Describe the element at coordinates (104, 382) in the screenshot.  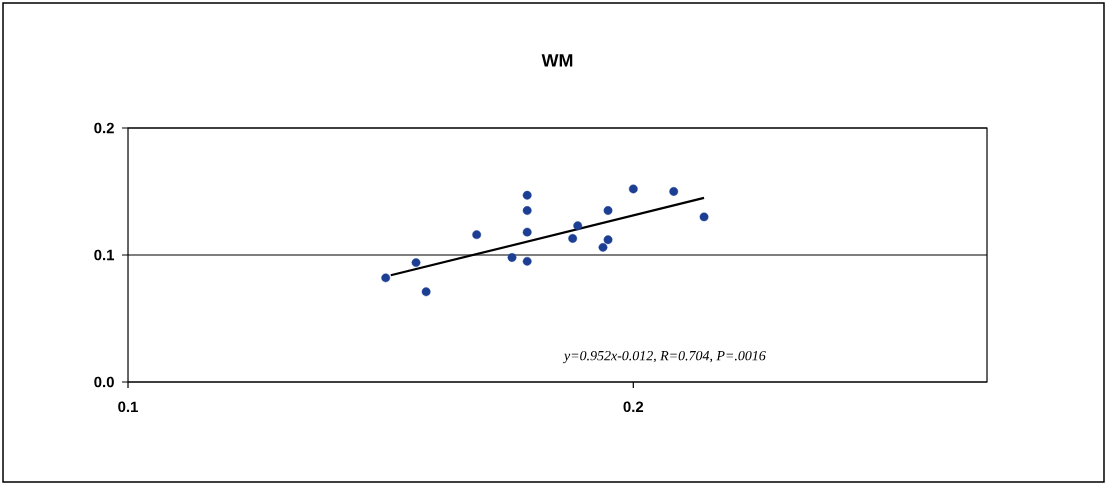
I see `y-tick-label: 0.0` at that location.